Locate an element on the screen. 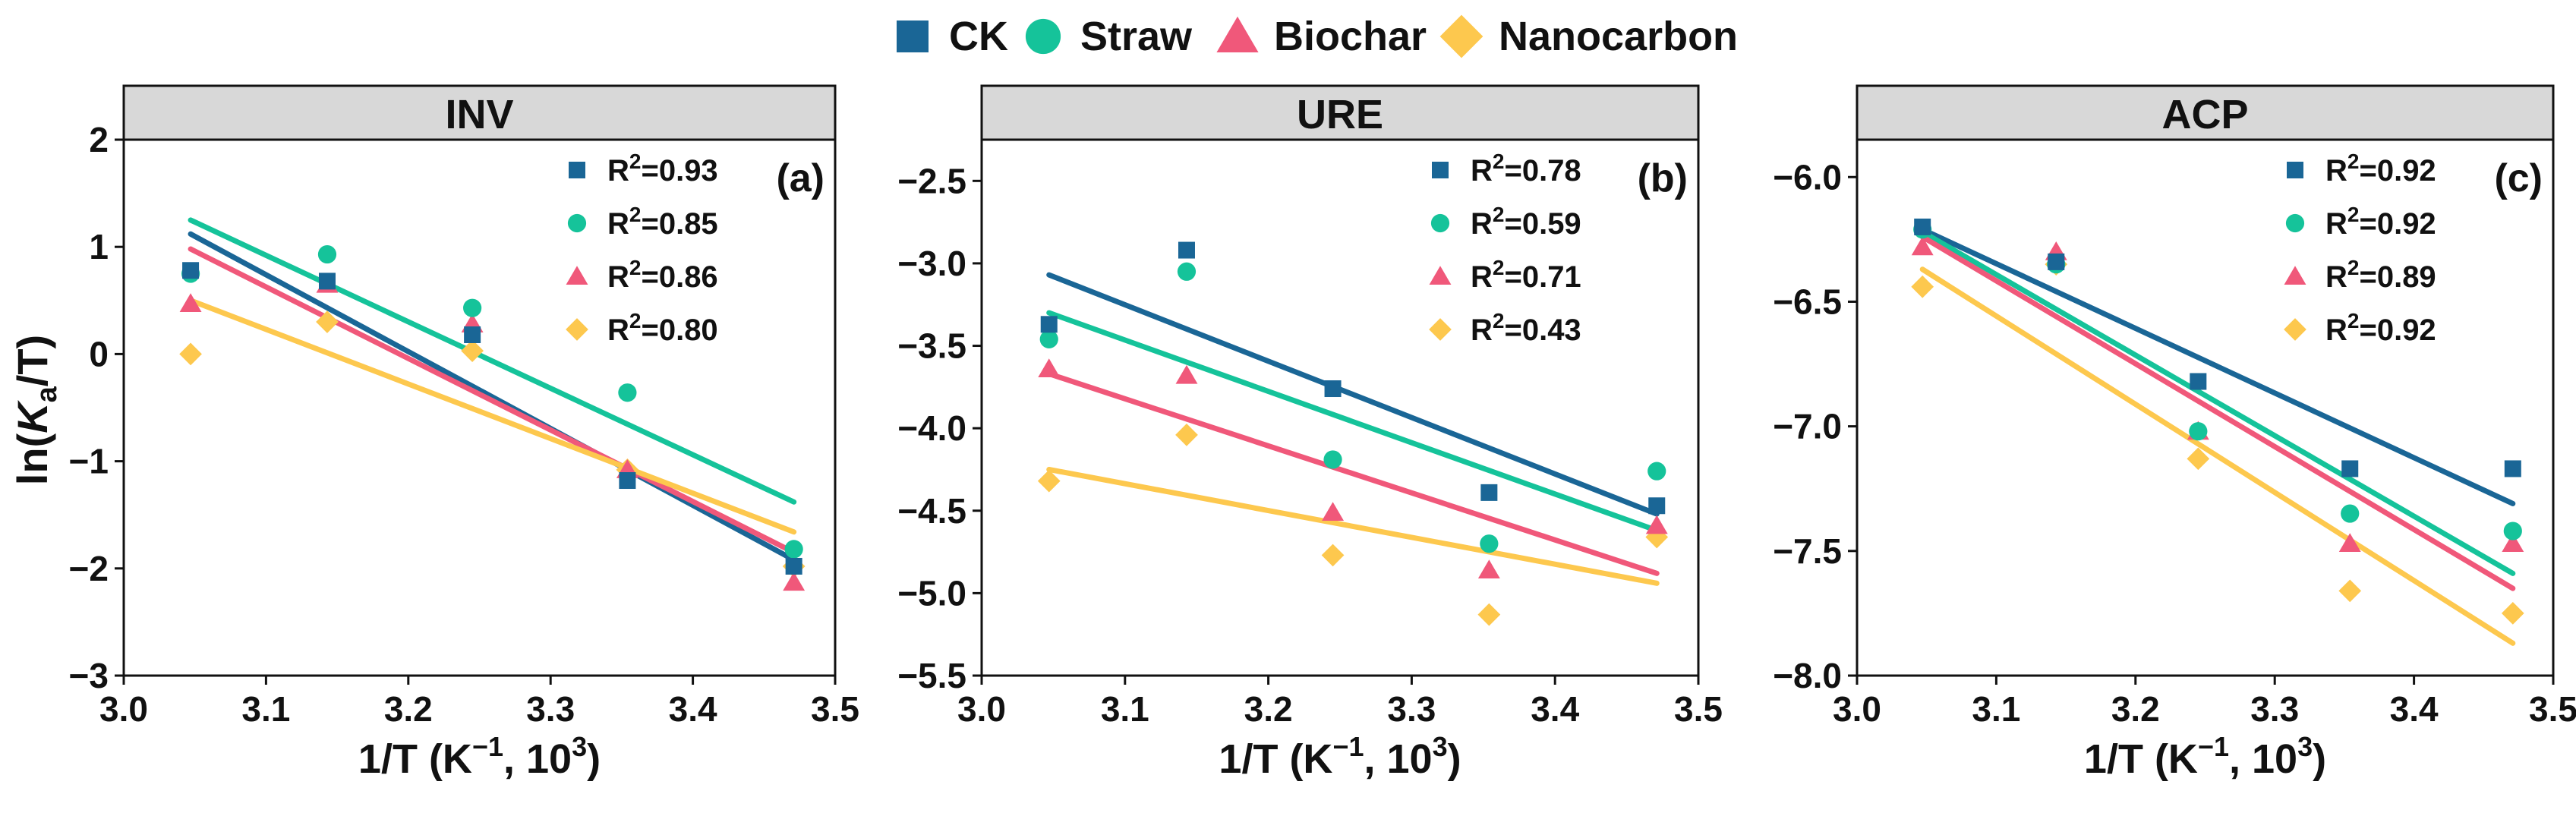  legend-marker-biochar is located at coordinates (1237, 34).